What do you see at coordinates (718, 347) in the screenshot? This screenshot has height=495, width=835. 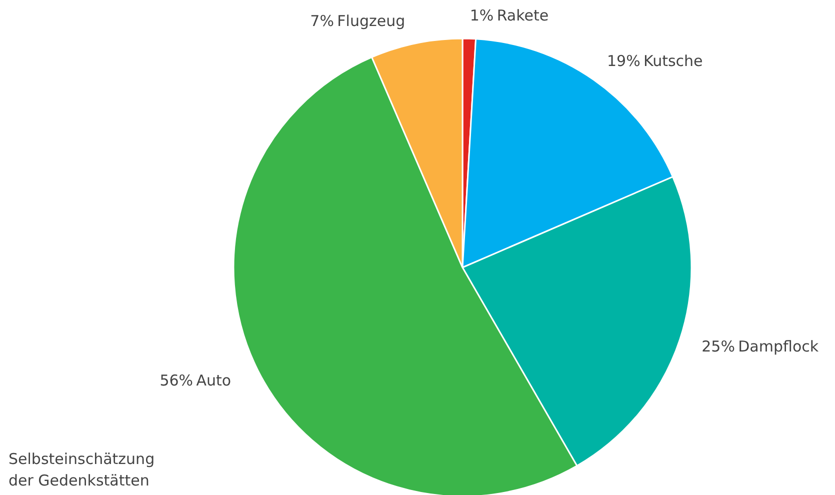 I see `data-label: 25%` at bounding box center [718, 347].